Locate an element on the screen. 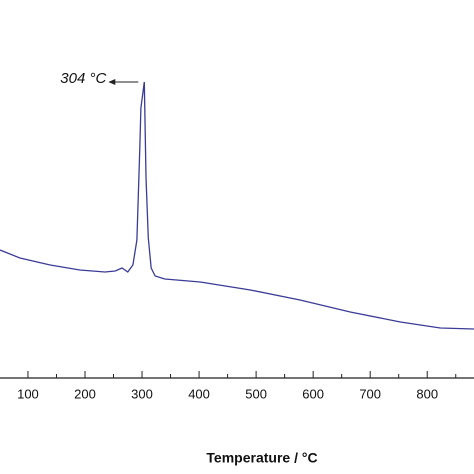  x-tick-label: 600 is located at coordinates (313, 393).